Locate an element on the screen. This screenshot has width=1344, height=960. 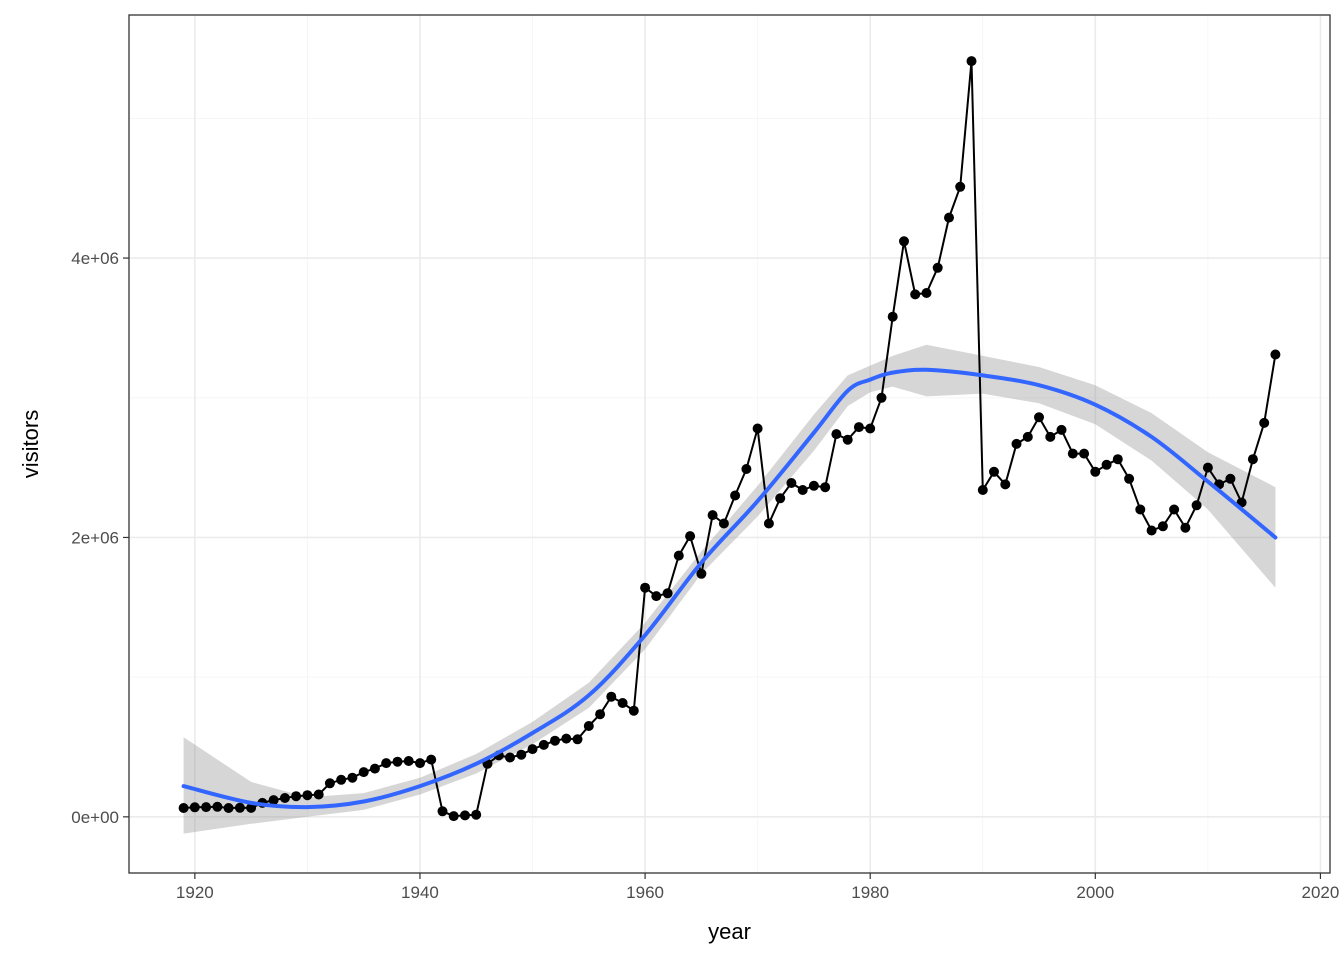
x-tick-label: 2000 is located at coordinates (1095, 892).